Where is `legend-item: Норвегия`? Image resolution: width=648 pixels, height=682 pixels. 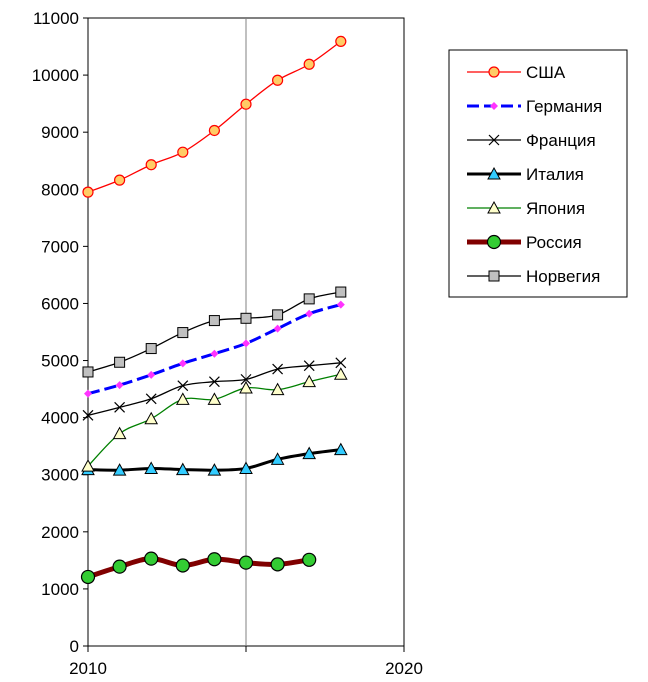 legend-item: Норвегия is located at coordinates (533, 276).